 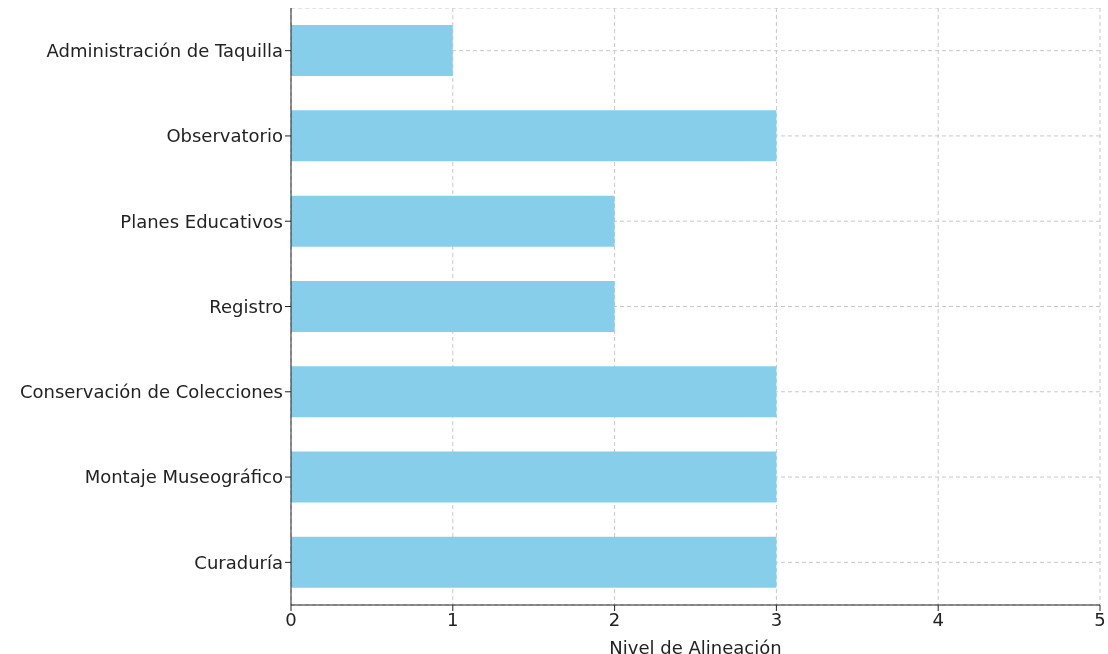 I want to click on y-tick-label: Administración de Taquilla, so click(x=164, y=51).